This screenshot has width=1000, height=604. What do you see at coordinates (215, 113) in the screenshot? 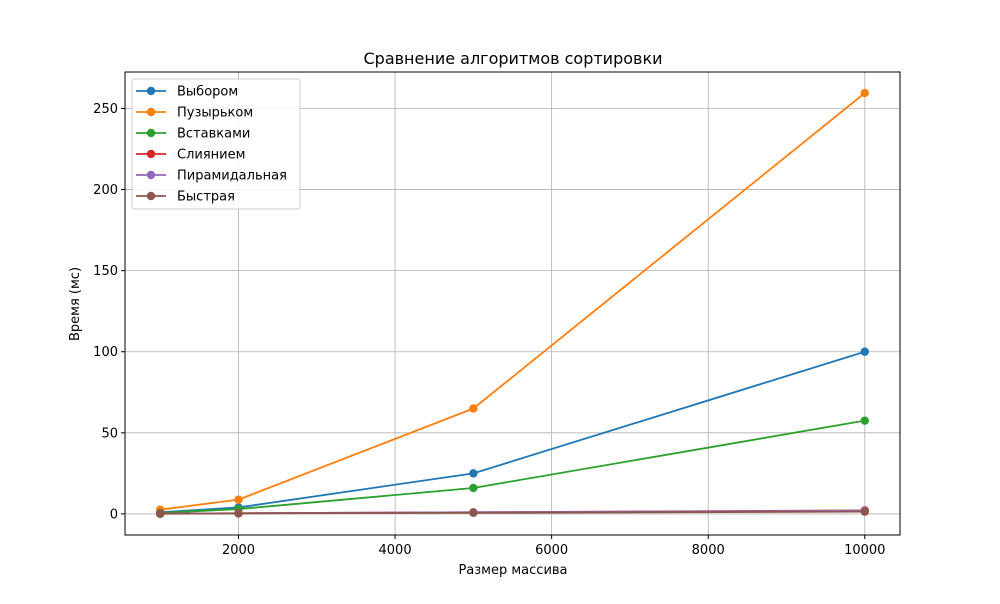
I see `legend-label: Пузырьком` at bounding box center [215, 113].